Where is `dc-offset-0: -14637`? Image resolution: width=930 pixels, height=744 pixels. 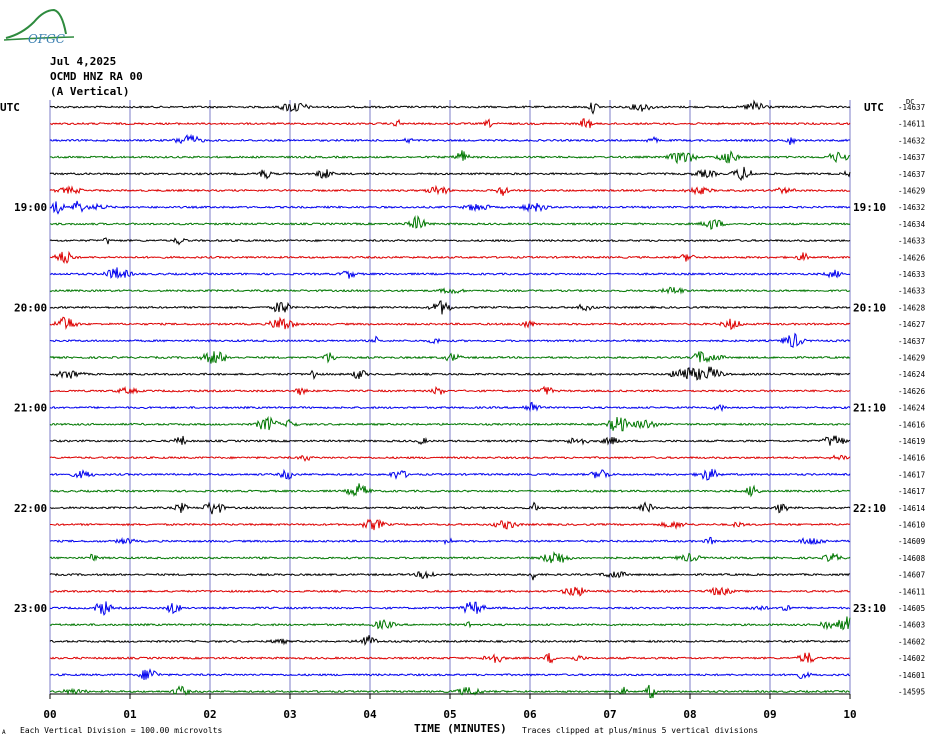 dc-offset-0: -14637 is located at coordinates (911, 107).